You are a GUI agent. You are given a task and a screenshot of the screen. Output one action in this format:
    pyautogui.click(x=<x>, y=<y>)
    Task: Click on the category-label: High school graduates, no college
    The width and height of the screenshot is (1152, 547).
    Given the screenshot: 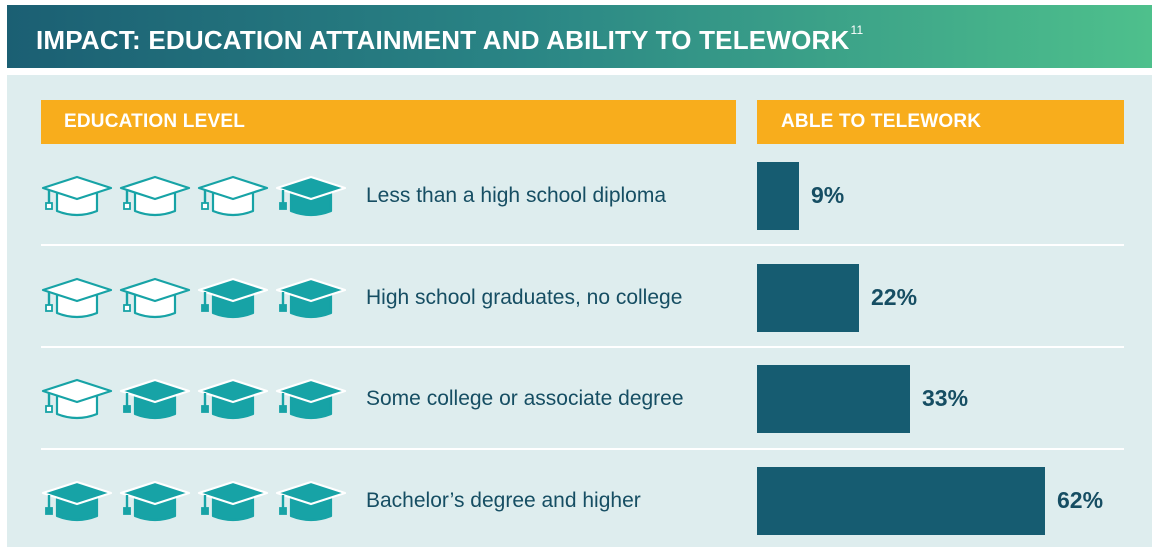 What is the action you would take?
    pyautogui.click(x=524, y=297)
    